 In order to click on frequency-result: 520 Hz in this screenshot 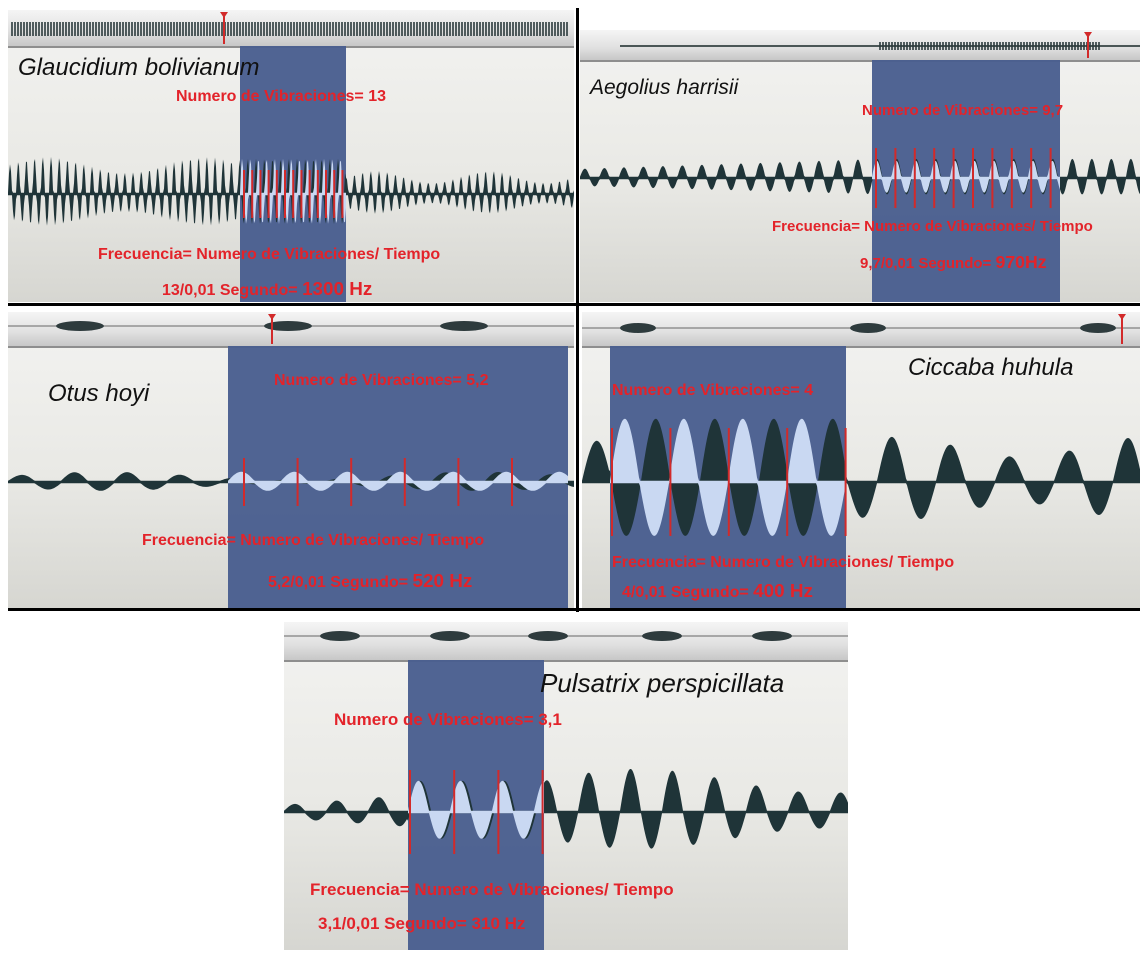, I will do `click(442, 580)`.